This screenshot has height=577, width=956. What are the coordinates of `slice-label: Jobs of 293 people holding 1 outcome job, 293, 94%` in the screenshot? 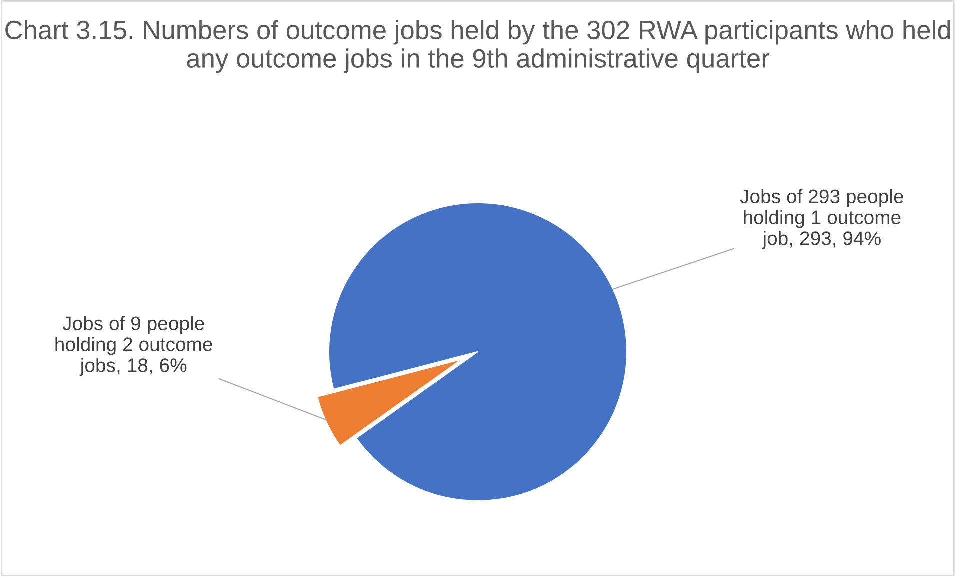 It's located at (822, 219).